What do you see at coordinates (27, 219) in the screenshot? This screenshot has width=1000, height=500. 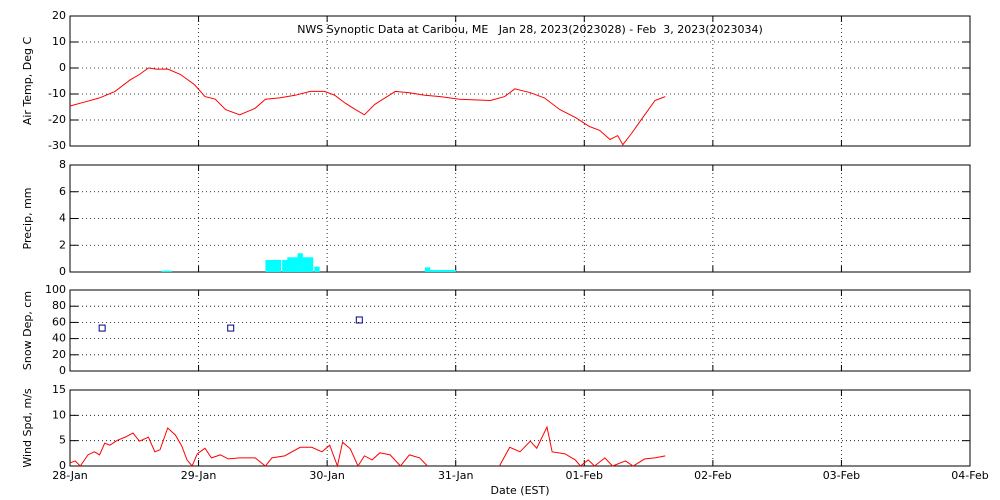 I see `y-axis-label: Precip, mm` at bounding box center [27, 219].